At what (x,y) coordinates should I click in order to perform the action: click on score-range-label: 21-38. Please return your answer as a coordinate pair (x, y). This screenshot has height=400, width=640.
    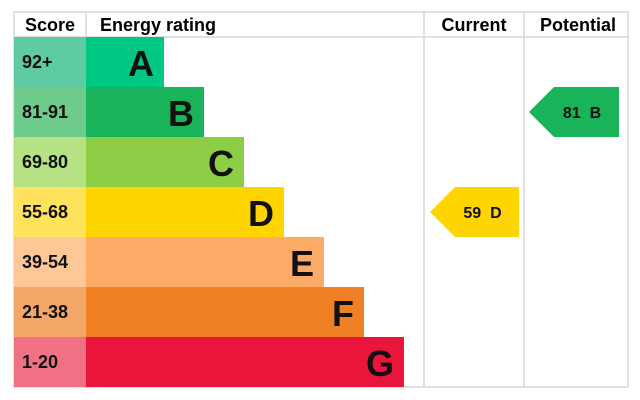
    Looking at the image, I should click on (45, 312).